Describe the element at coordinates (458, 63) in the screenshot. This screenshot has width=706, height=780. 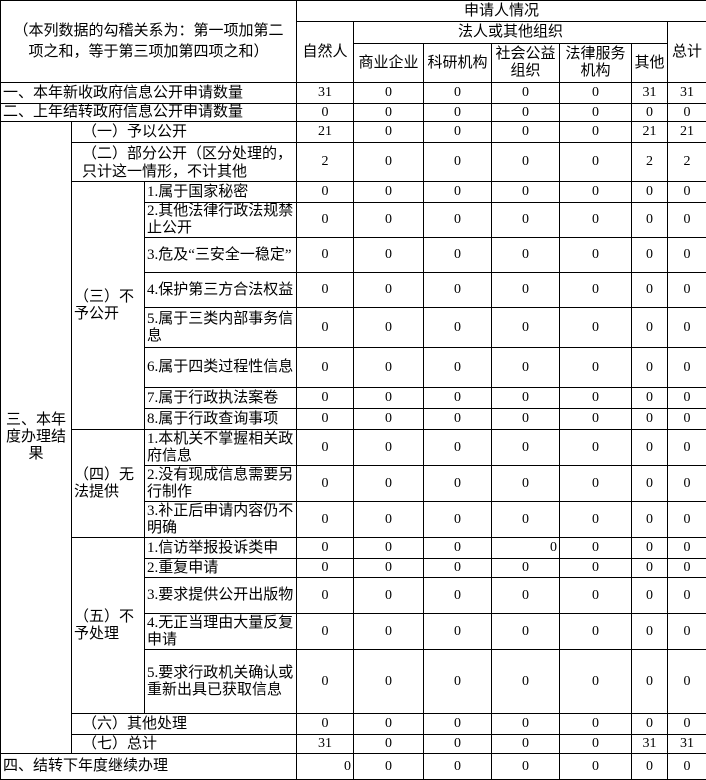
I see `col-header-research: 科研机构` at that location.